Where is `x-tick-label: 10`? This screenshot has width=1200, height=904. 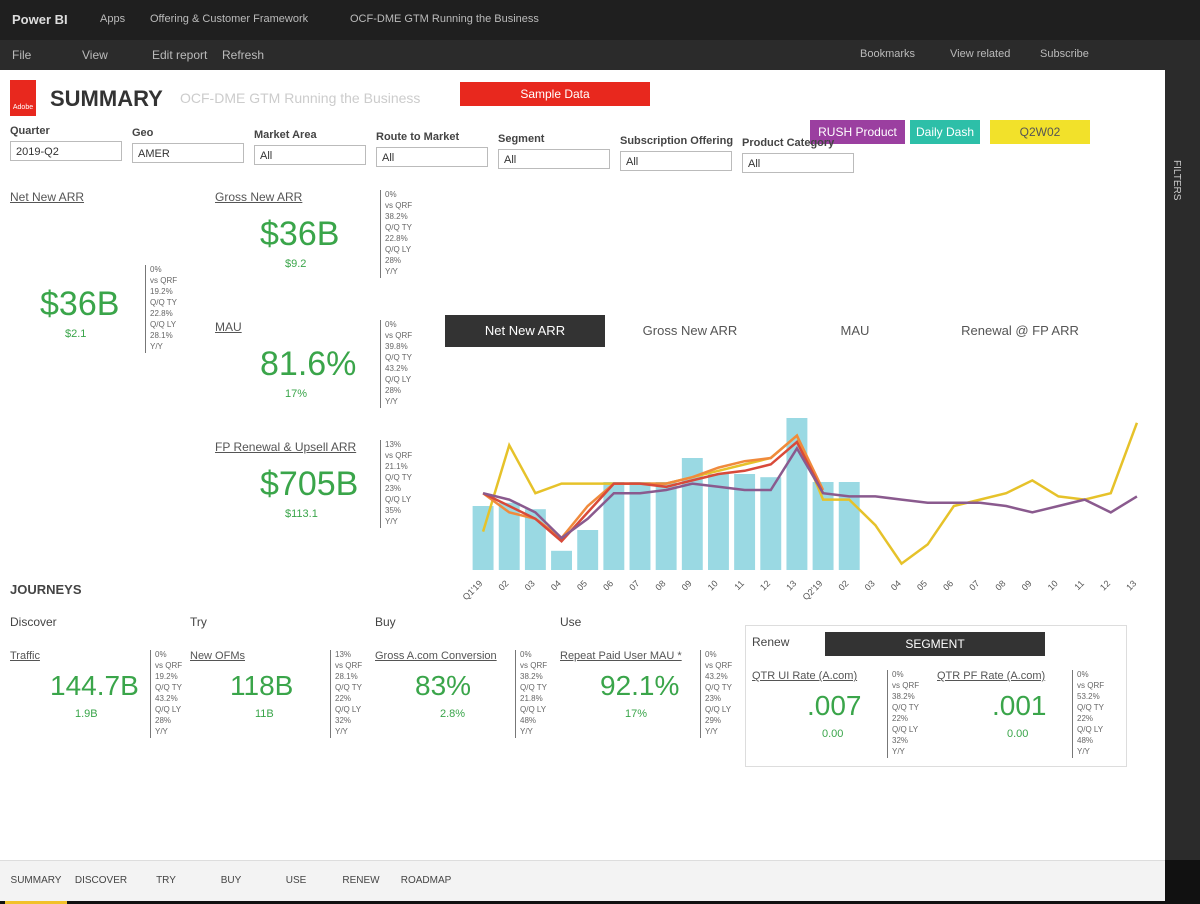 x-tick-label: 10 is located at coordinates (1053, 585).